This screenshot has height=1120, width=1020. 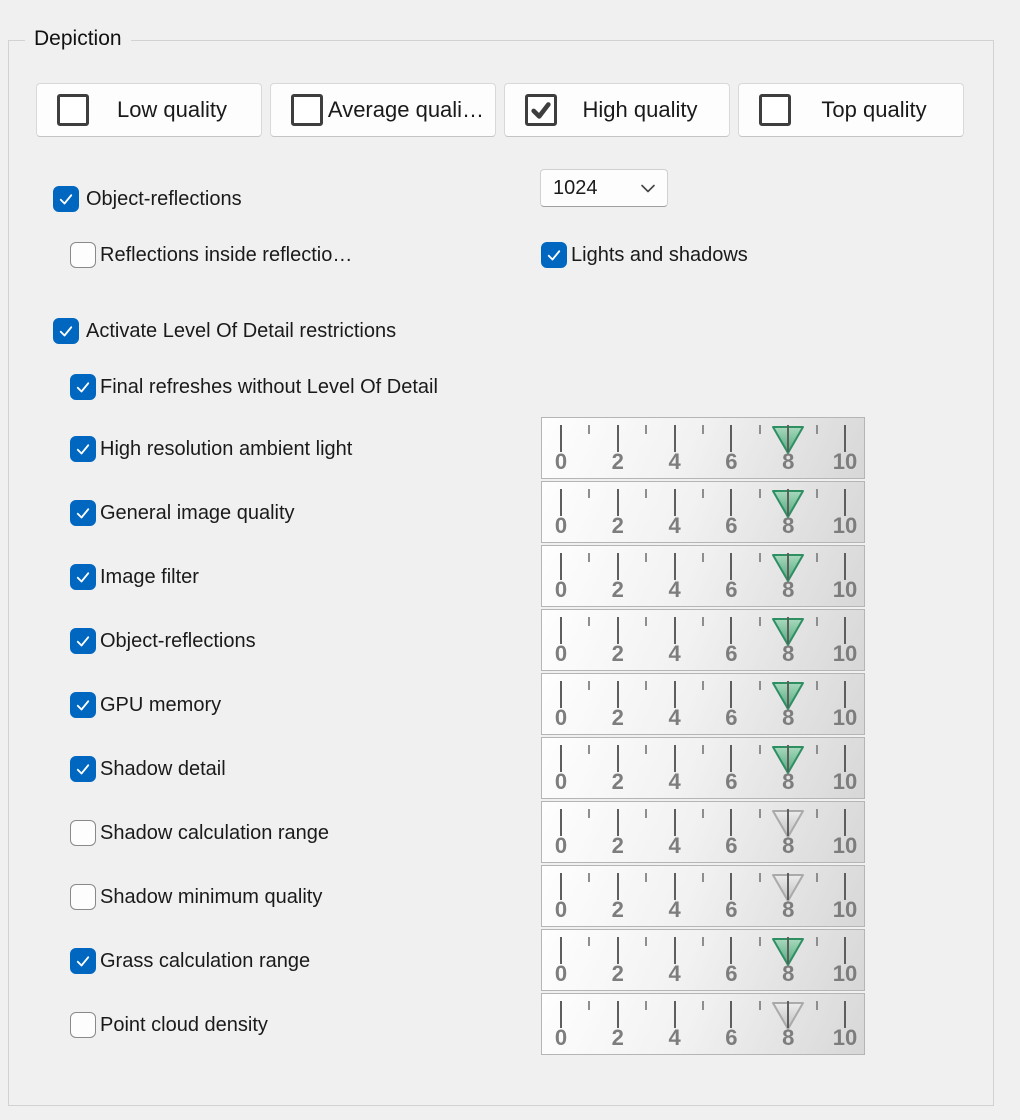 What do you see at coordinates (161, 705) in the screenshot?
I see `slider-row-label: GPU memory` at bounding box center [161, 705].